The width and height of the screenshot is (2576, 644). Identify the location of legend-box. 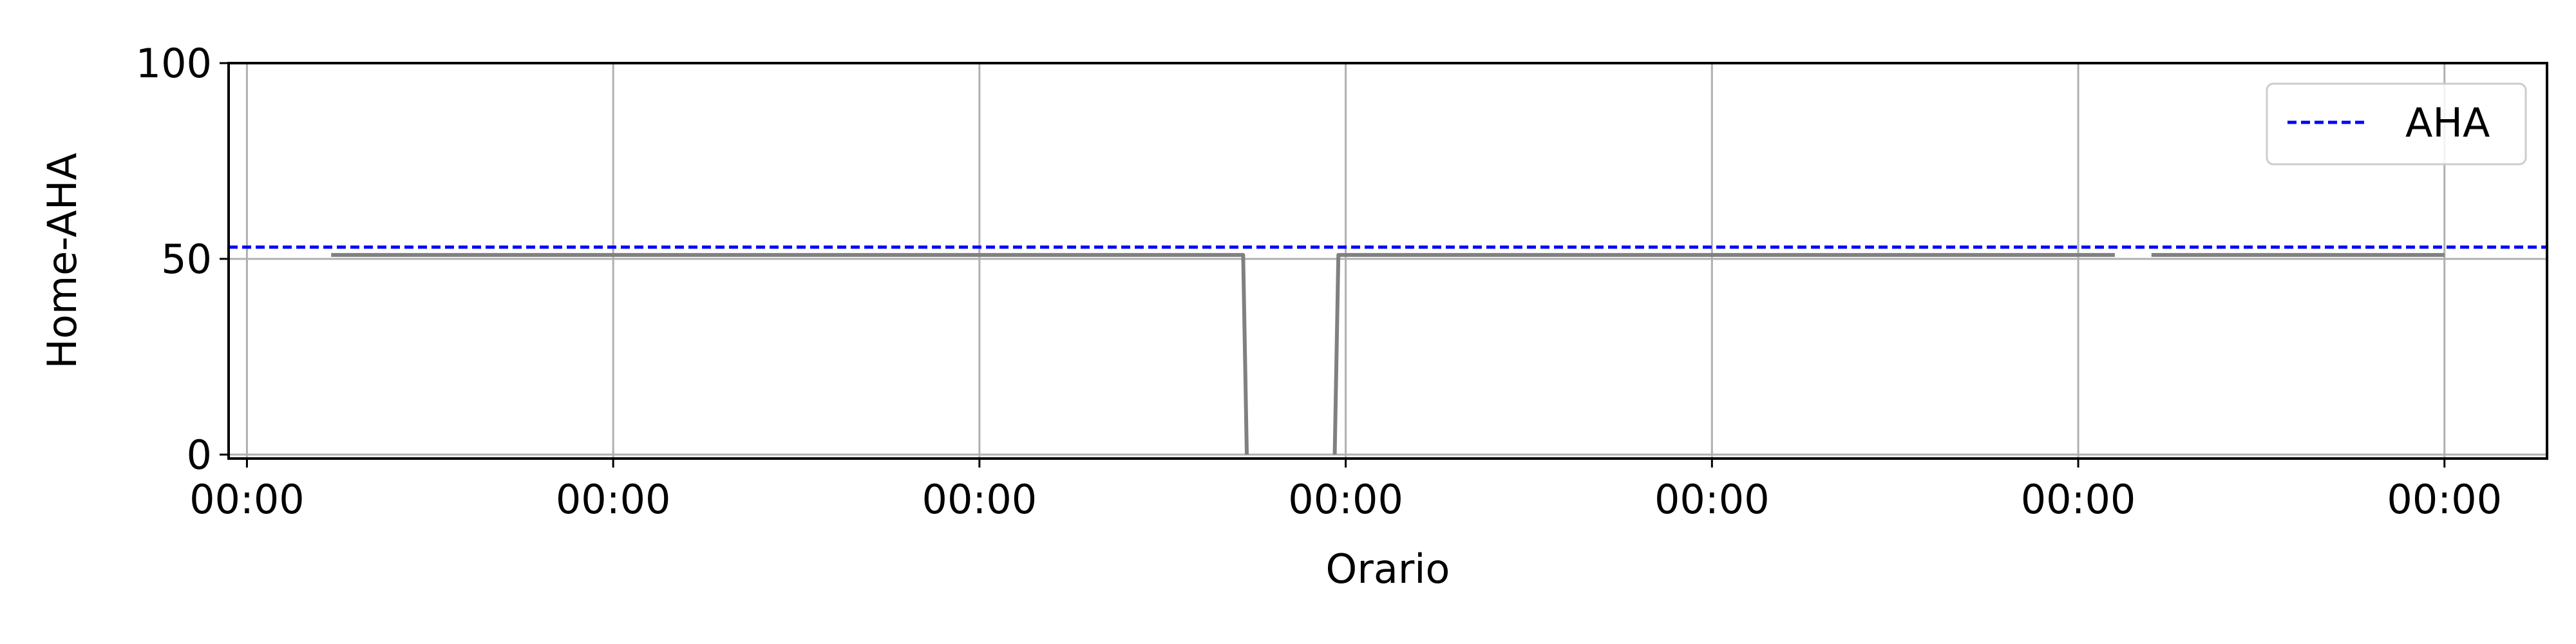
(2396, 124).